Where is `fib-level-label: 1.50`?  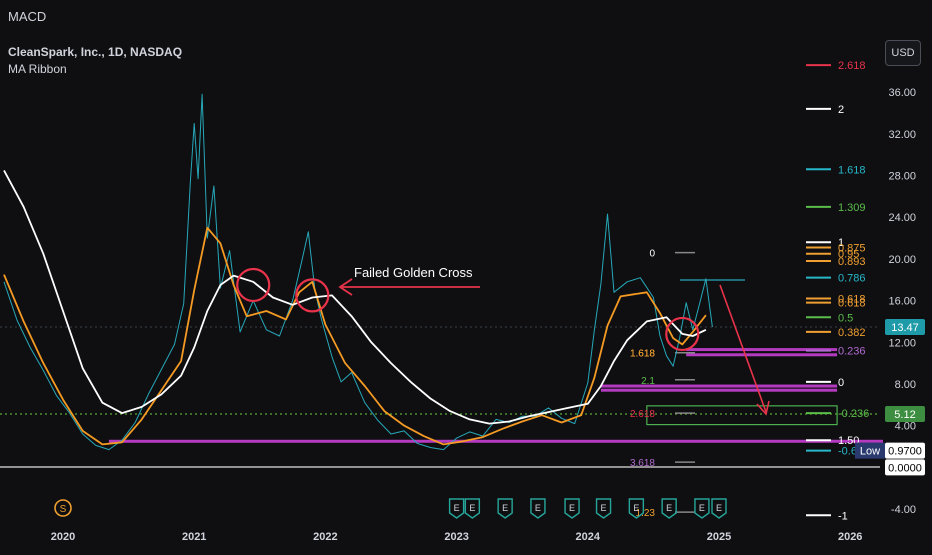 fib-level-label: 1.50 is located at coordinates (848, 441).